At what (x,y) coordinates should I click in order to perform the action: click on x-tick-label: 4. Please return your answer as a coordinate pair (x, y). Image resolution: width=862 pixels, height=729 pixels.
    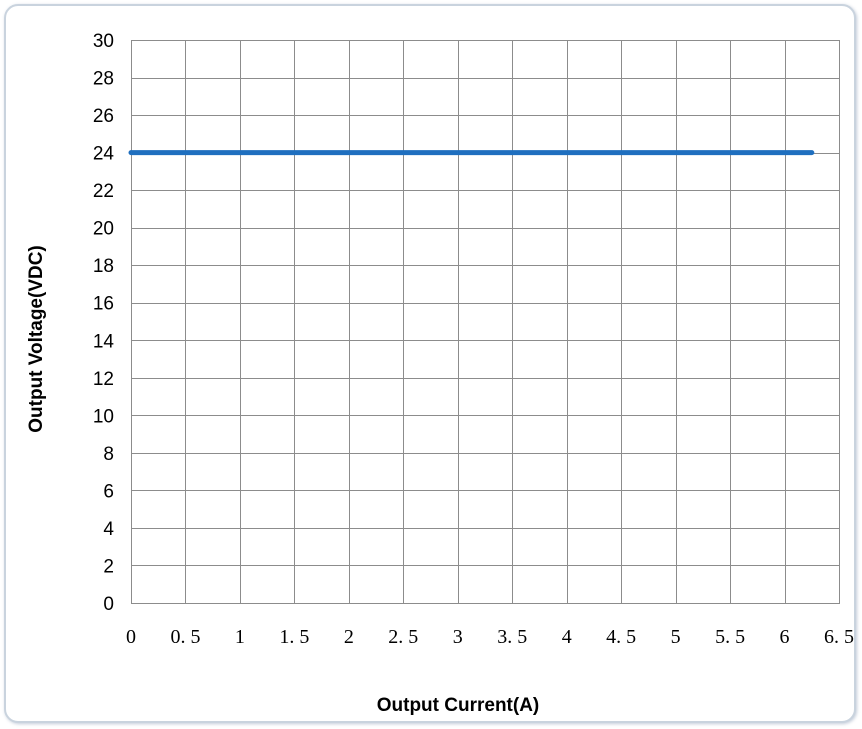
    Looking at the image, I should click on (567, 637).